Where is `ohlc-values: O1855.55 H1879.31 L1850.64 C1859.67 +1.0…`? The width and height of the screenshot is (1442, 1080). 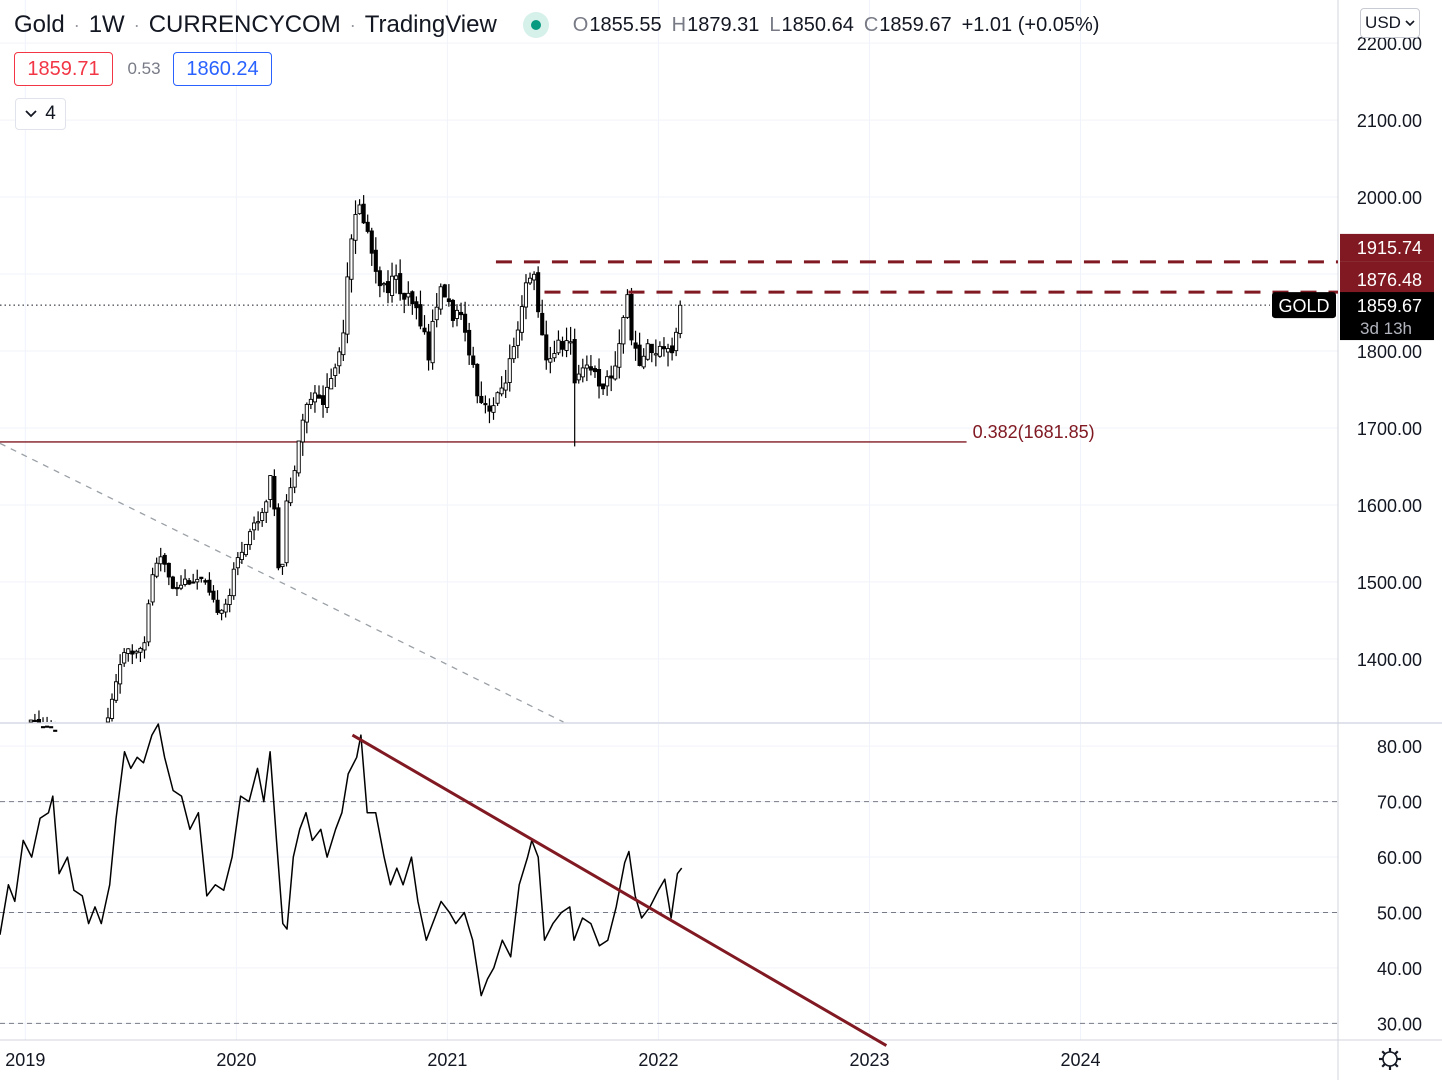 ohlc-values: O1855.55 H1879.31 L1850.64 C1859.67 +1.0… is located at coordinates (836, 25).